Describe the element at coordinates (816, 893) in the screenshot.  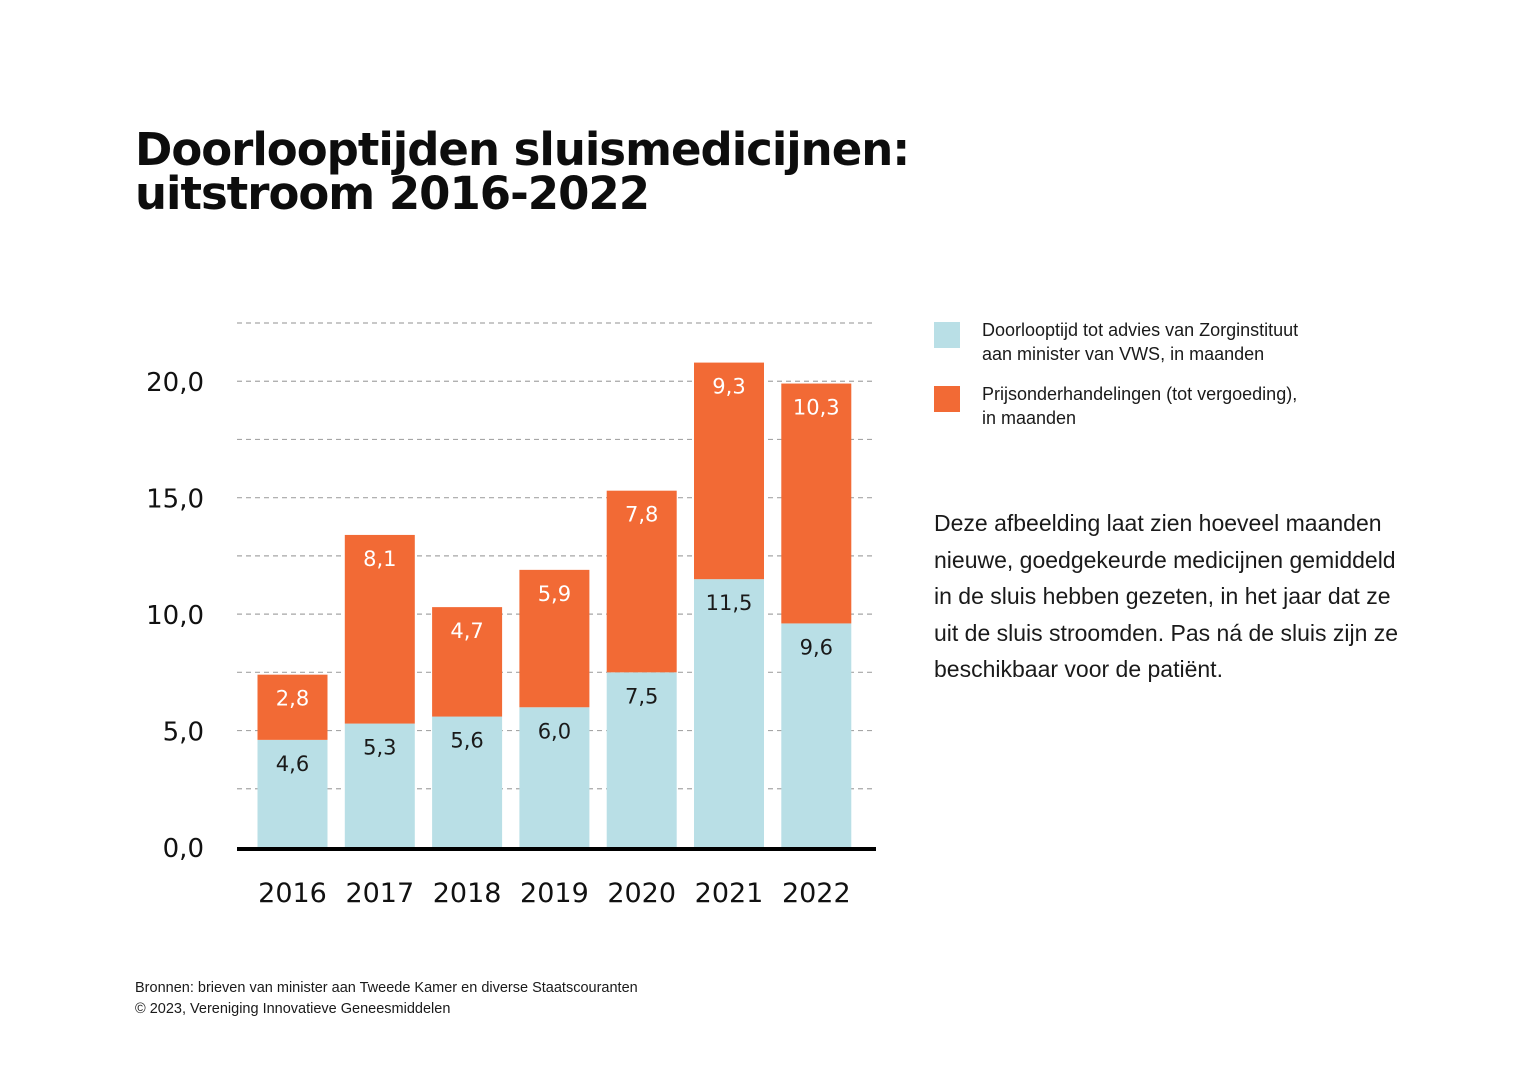
I see `x-tick-label: 2022` at that location.